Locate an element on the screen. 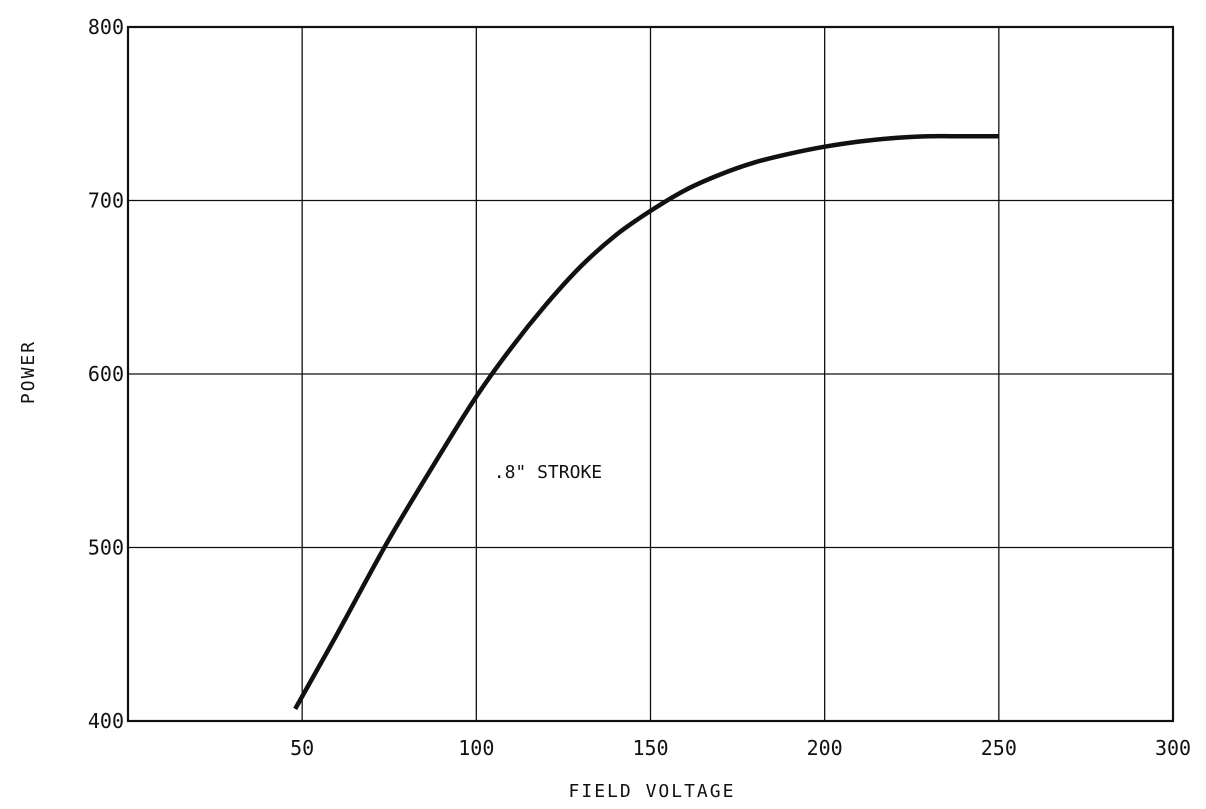 This screenshot has height=809, width=1206. x-tick-label: 300 is located at coordinates (1173, 748).